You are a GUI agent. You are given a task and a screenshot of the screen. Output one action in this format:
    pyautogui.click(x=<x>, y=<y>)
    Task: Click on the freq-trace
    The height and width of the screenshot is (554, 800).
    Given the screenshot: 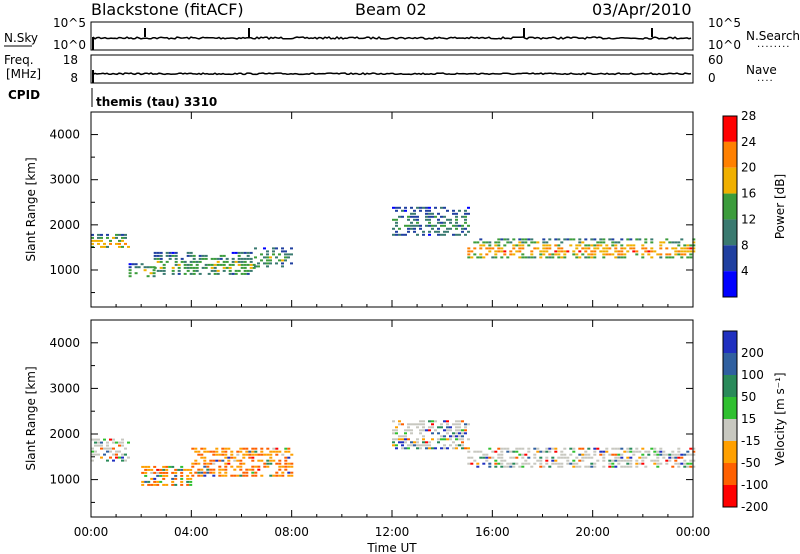 What is the action you would take?
    pyautogui.click(x=392, y=74)
    